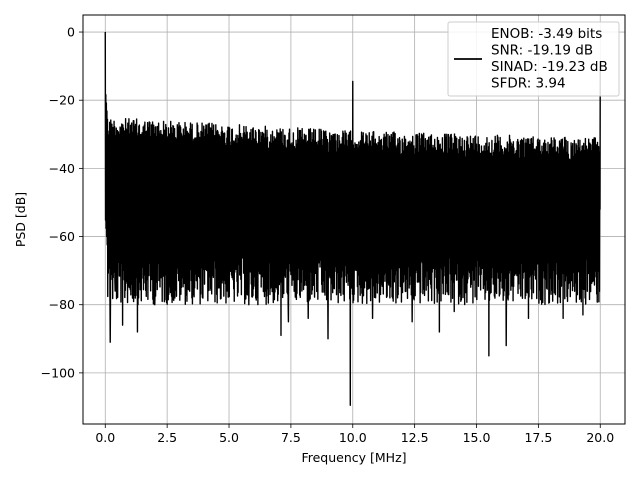  Describe the element at coordinates (542, 51) in the screenshot. I see `legend-entry-snr: SNR: -19.19 dB` at that location.